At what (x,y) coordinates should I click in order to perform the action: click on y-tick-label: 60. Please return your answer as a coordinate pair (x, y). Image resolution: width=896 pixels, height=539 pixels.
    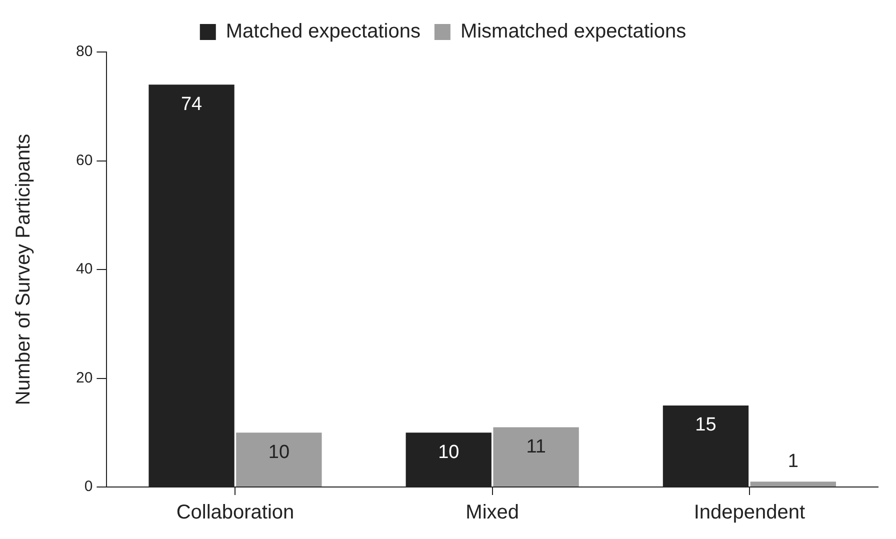
    Looking at the image, I should click on (84, 160).